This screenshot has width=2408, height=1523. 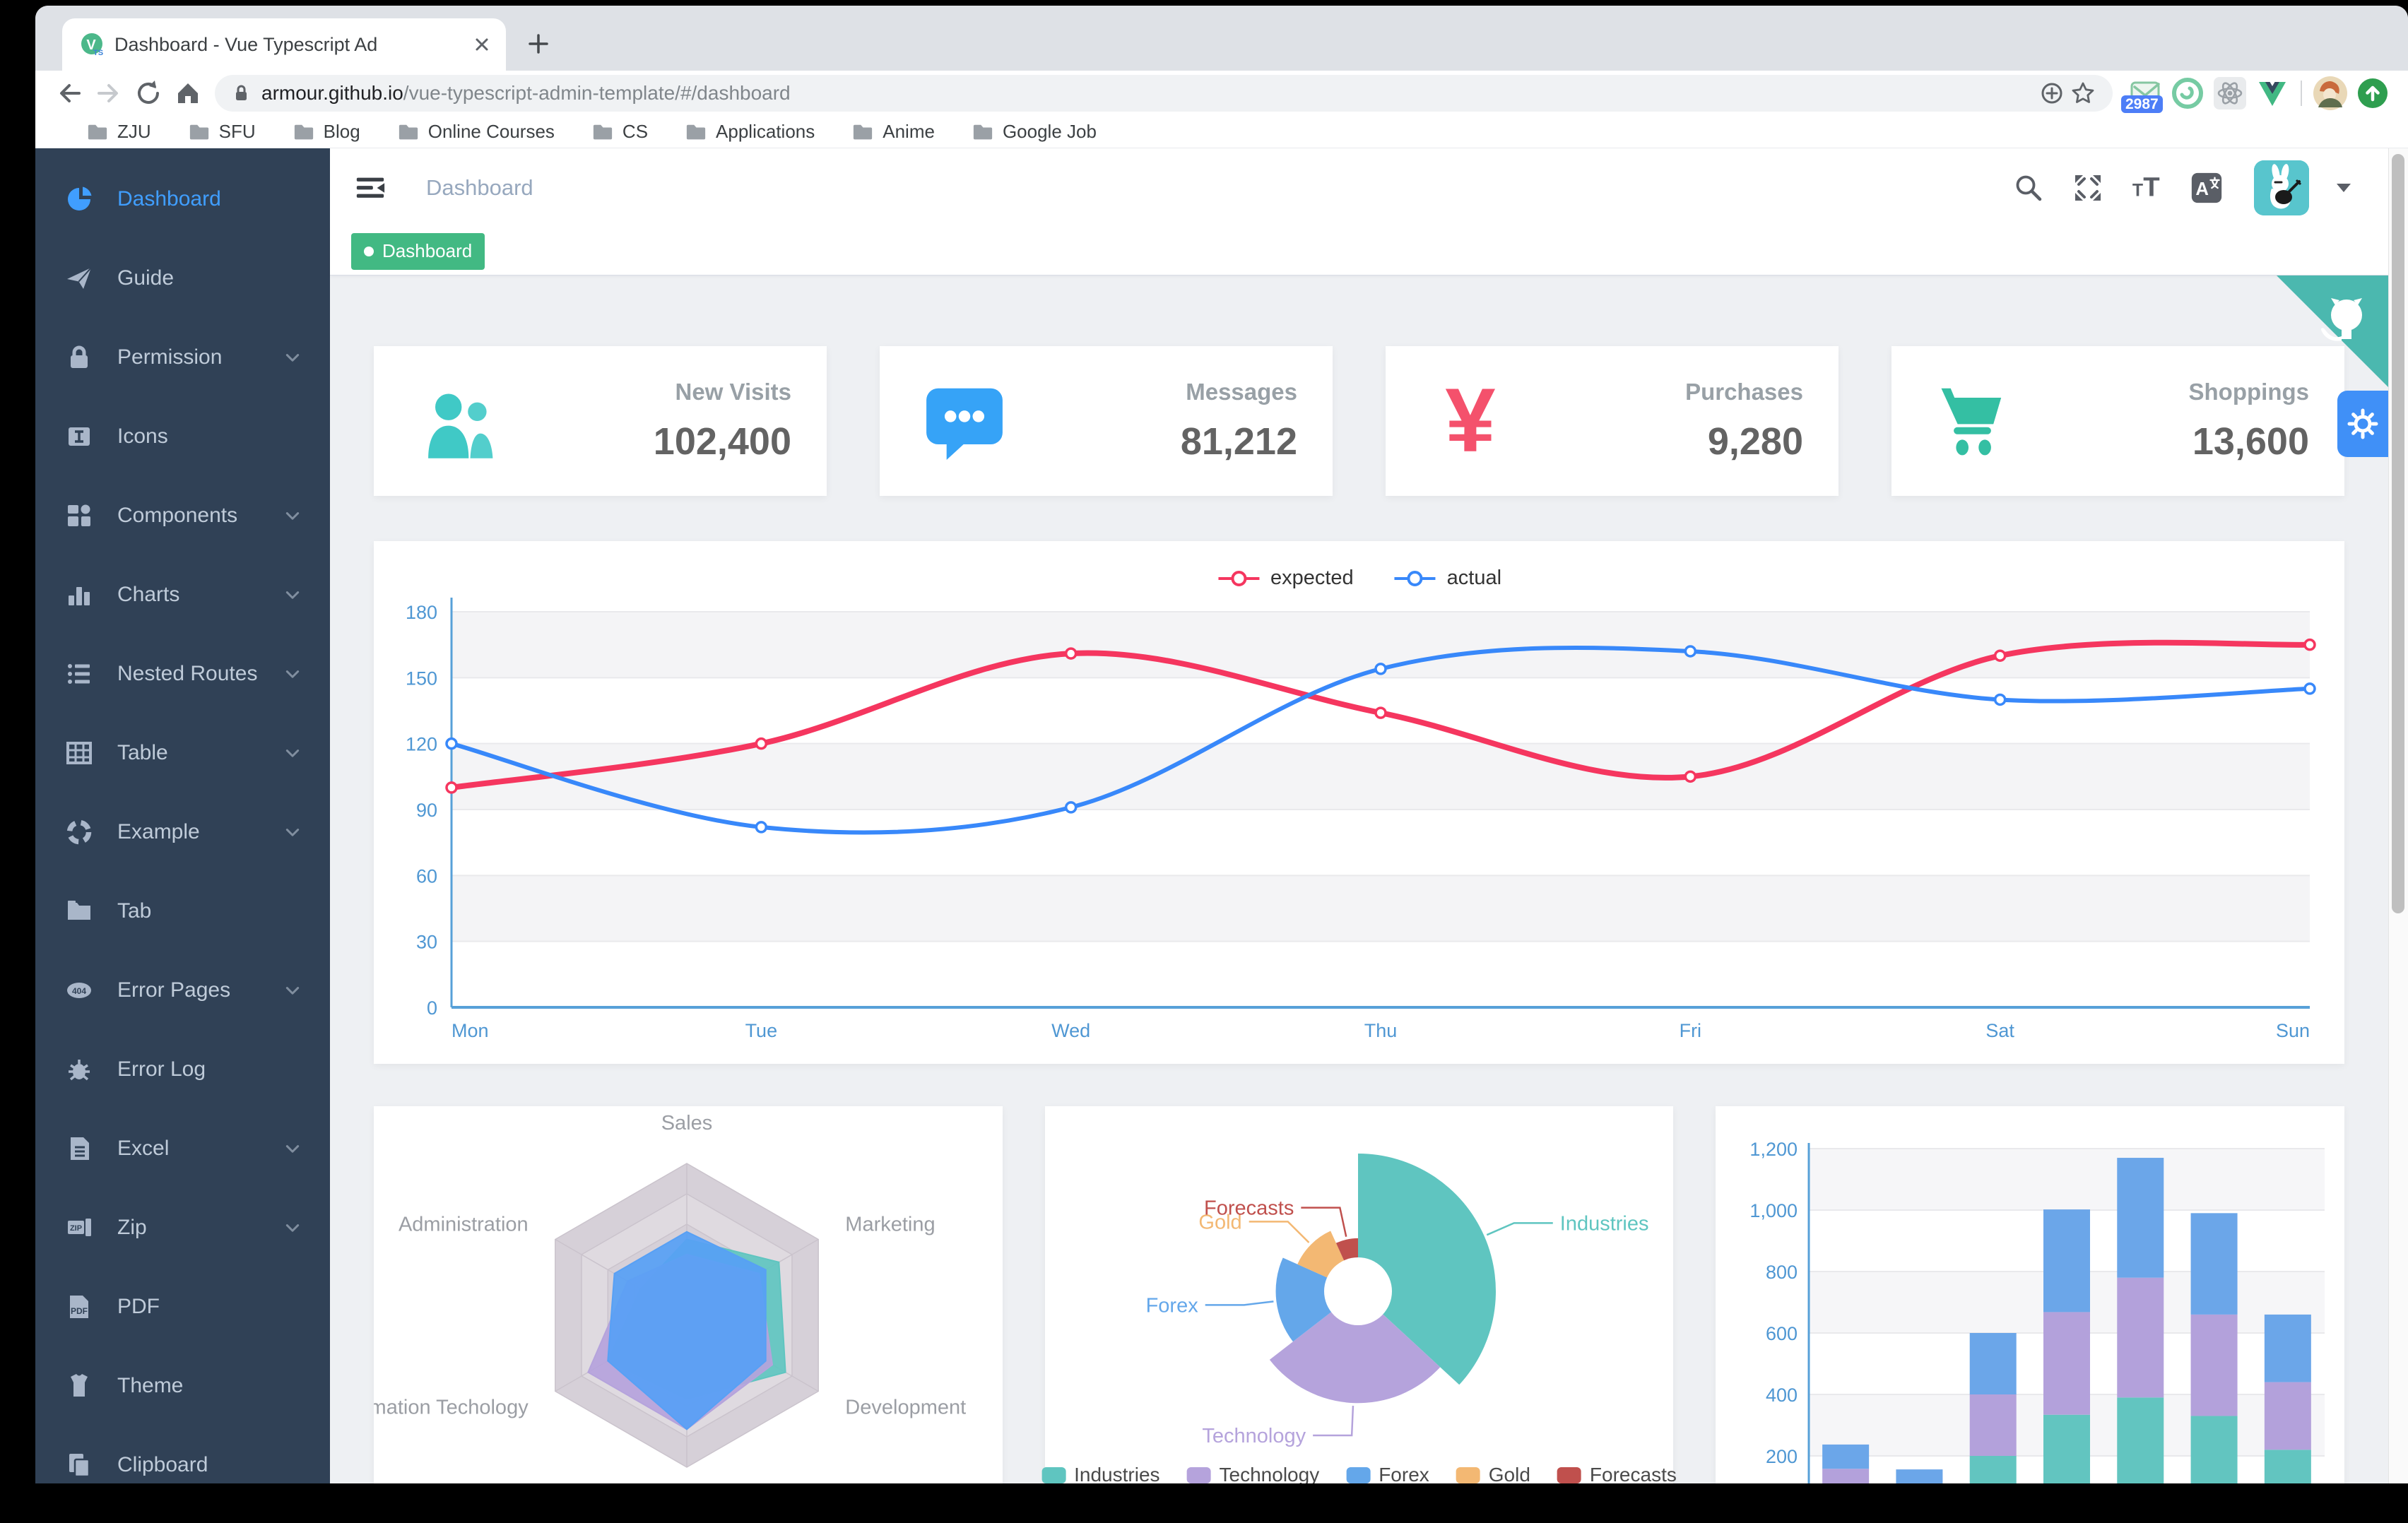 What do you see at coordinates (132, 1227) in the screenshot?
I see `sidebar-item-label: Zip` at bounding box center [132, 1227].